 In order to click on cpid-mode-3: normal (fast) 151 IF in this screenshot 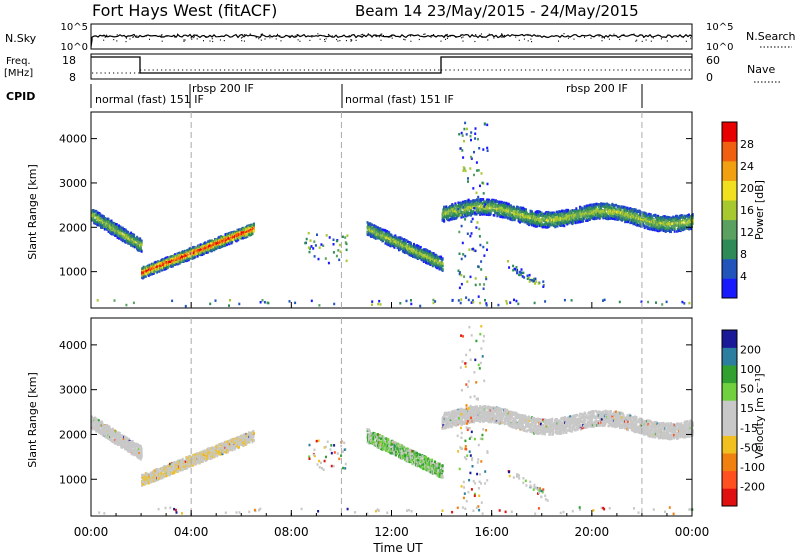, I will do `click(399, 99)`.